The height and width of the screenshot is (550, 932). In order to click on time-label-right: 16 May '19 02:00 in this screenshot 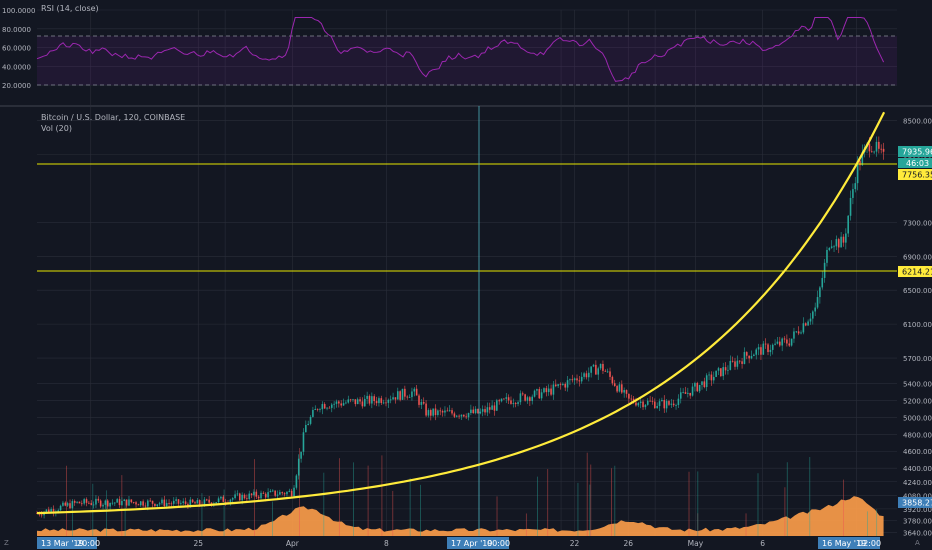, I will do `click(849, 543)`.